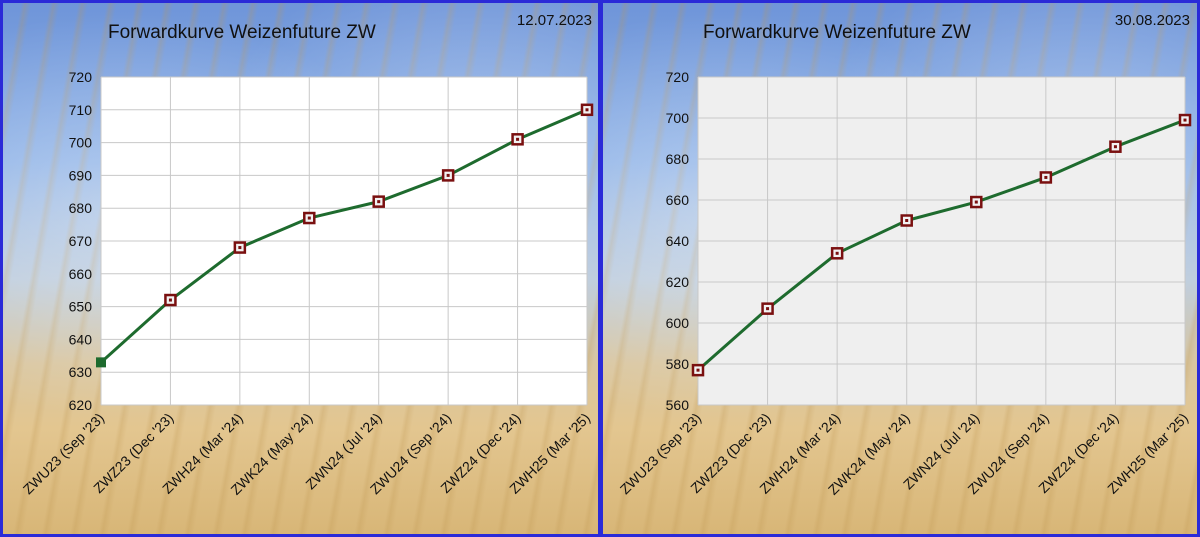 Image resolution: width=1200 pixels, height=537 pixels. I want to click on y-tick-label: 710, so click(81, 110).